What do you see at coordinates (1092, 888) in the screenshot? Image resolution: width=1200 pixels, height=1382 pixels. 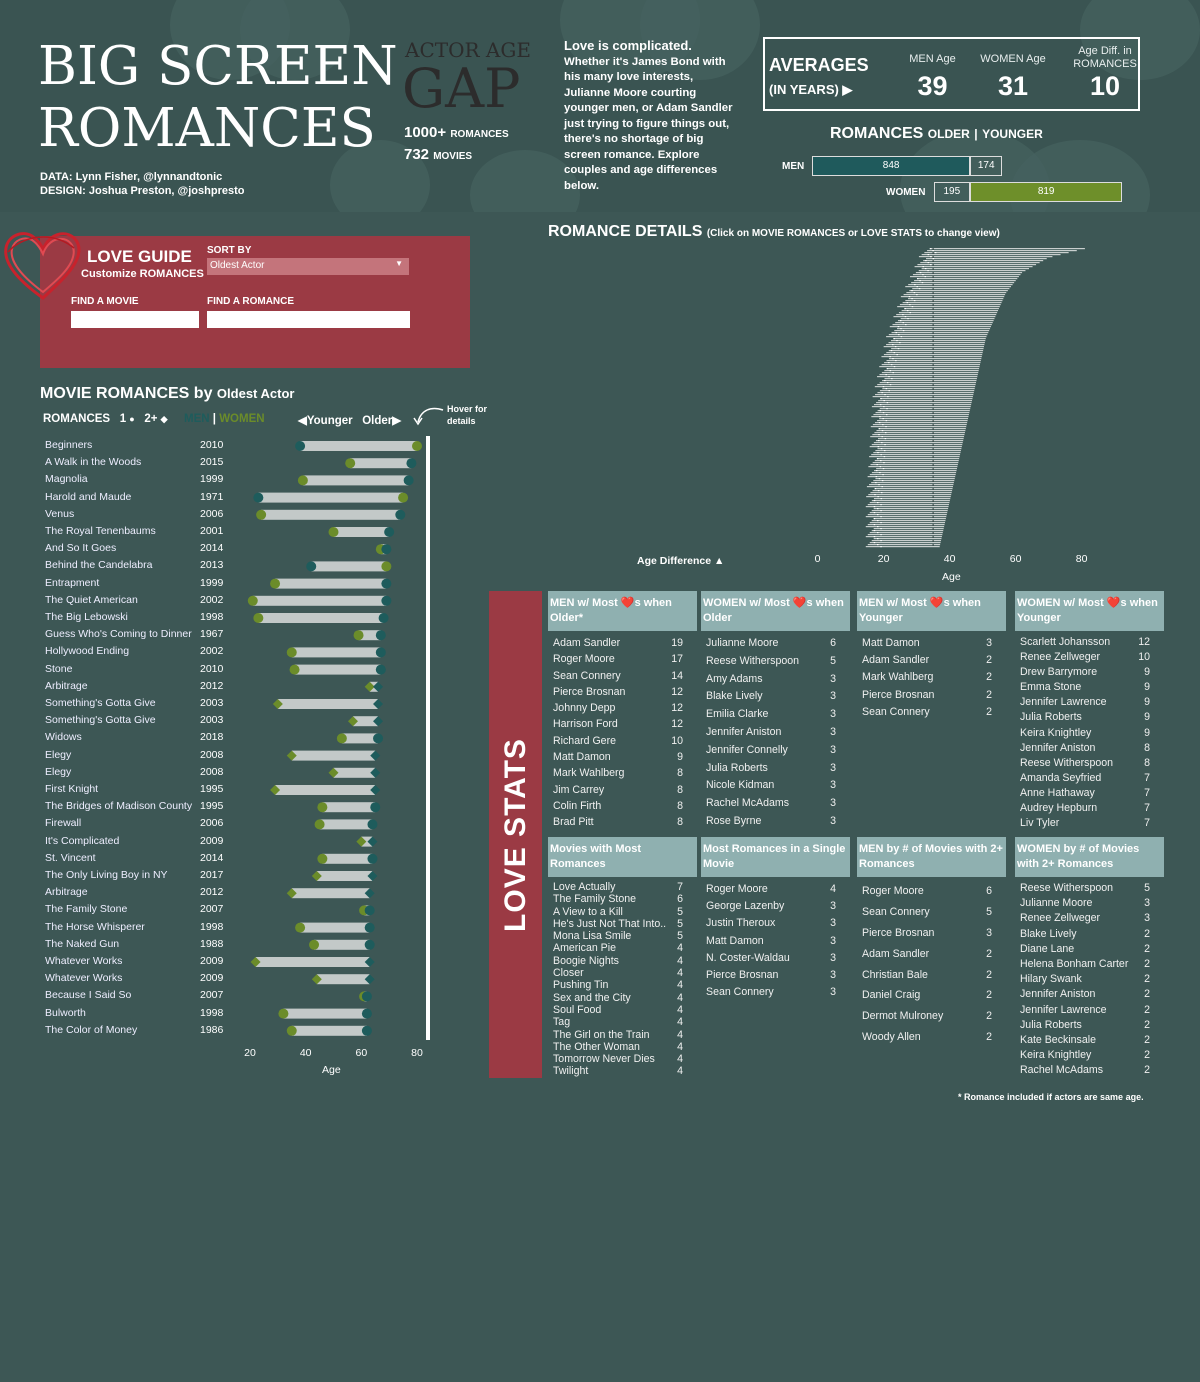 I see `love-stats-row: Reese Witherspoon 5` at bounding box center [1092, 888].